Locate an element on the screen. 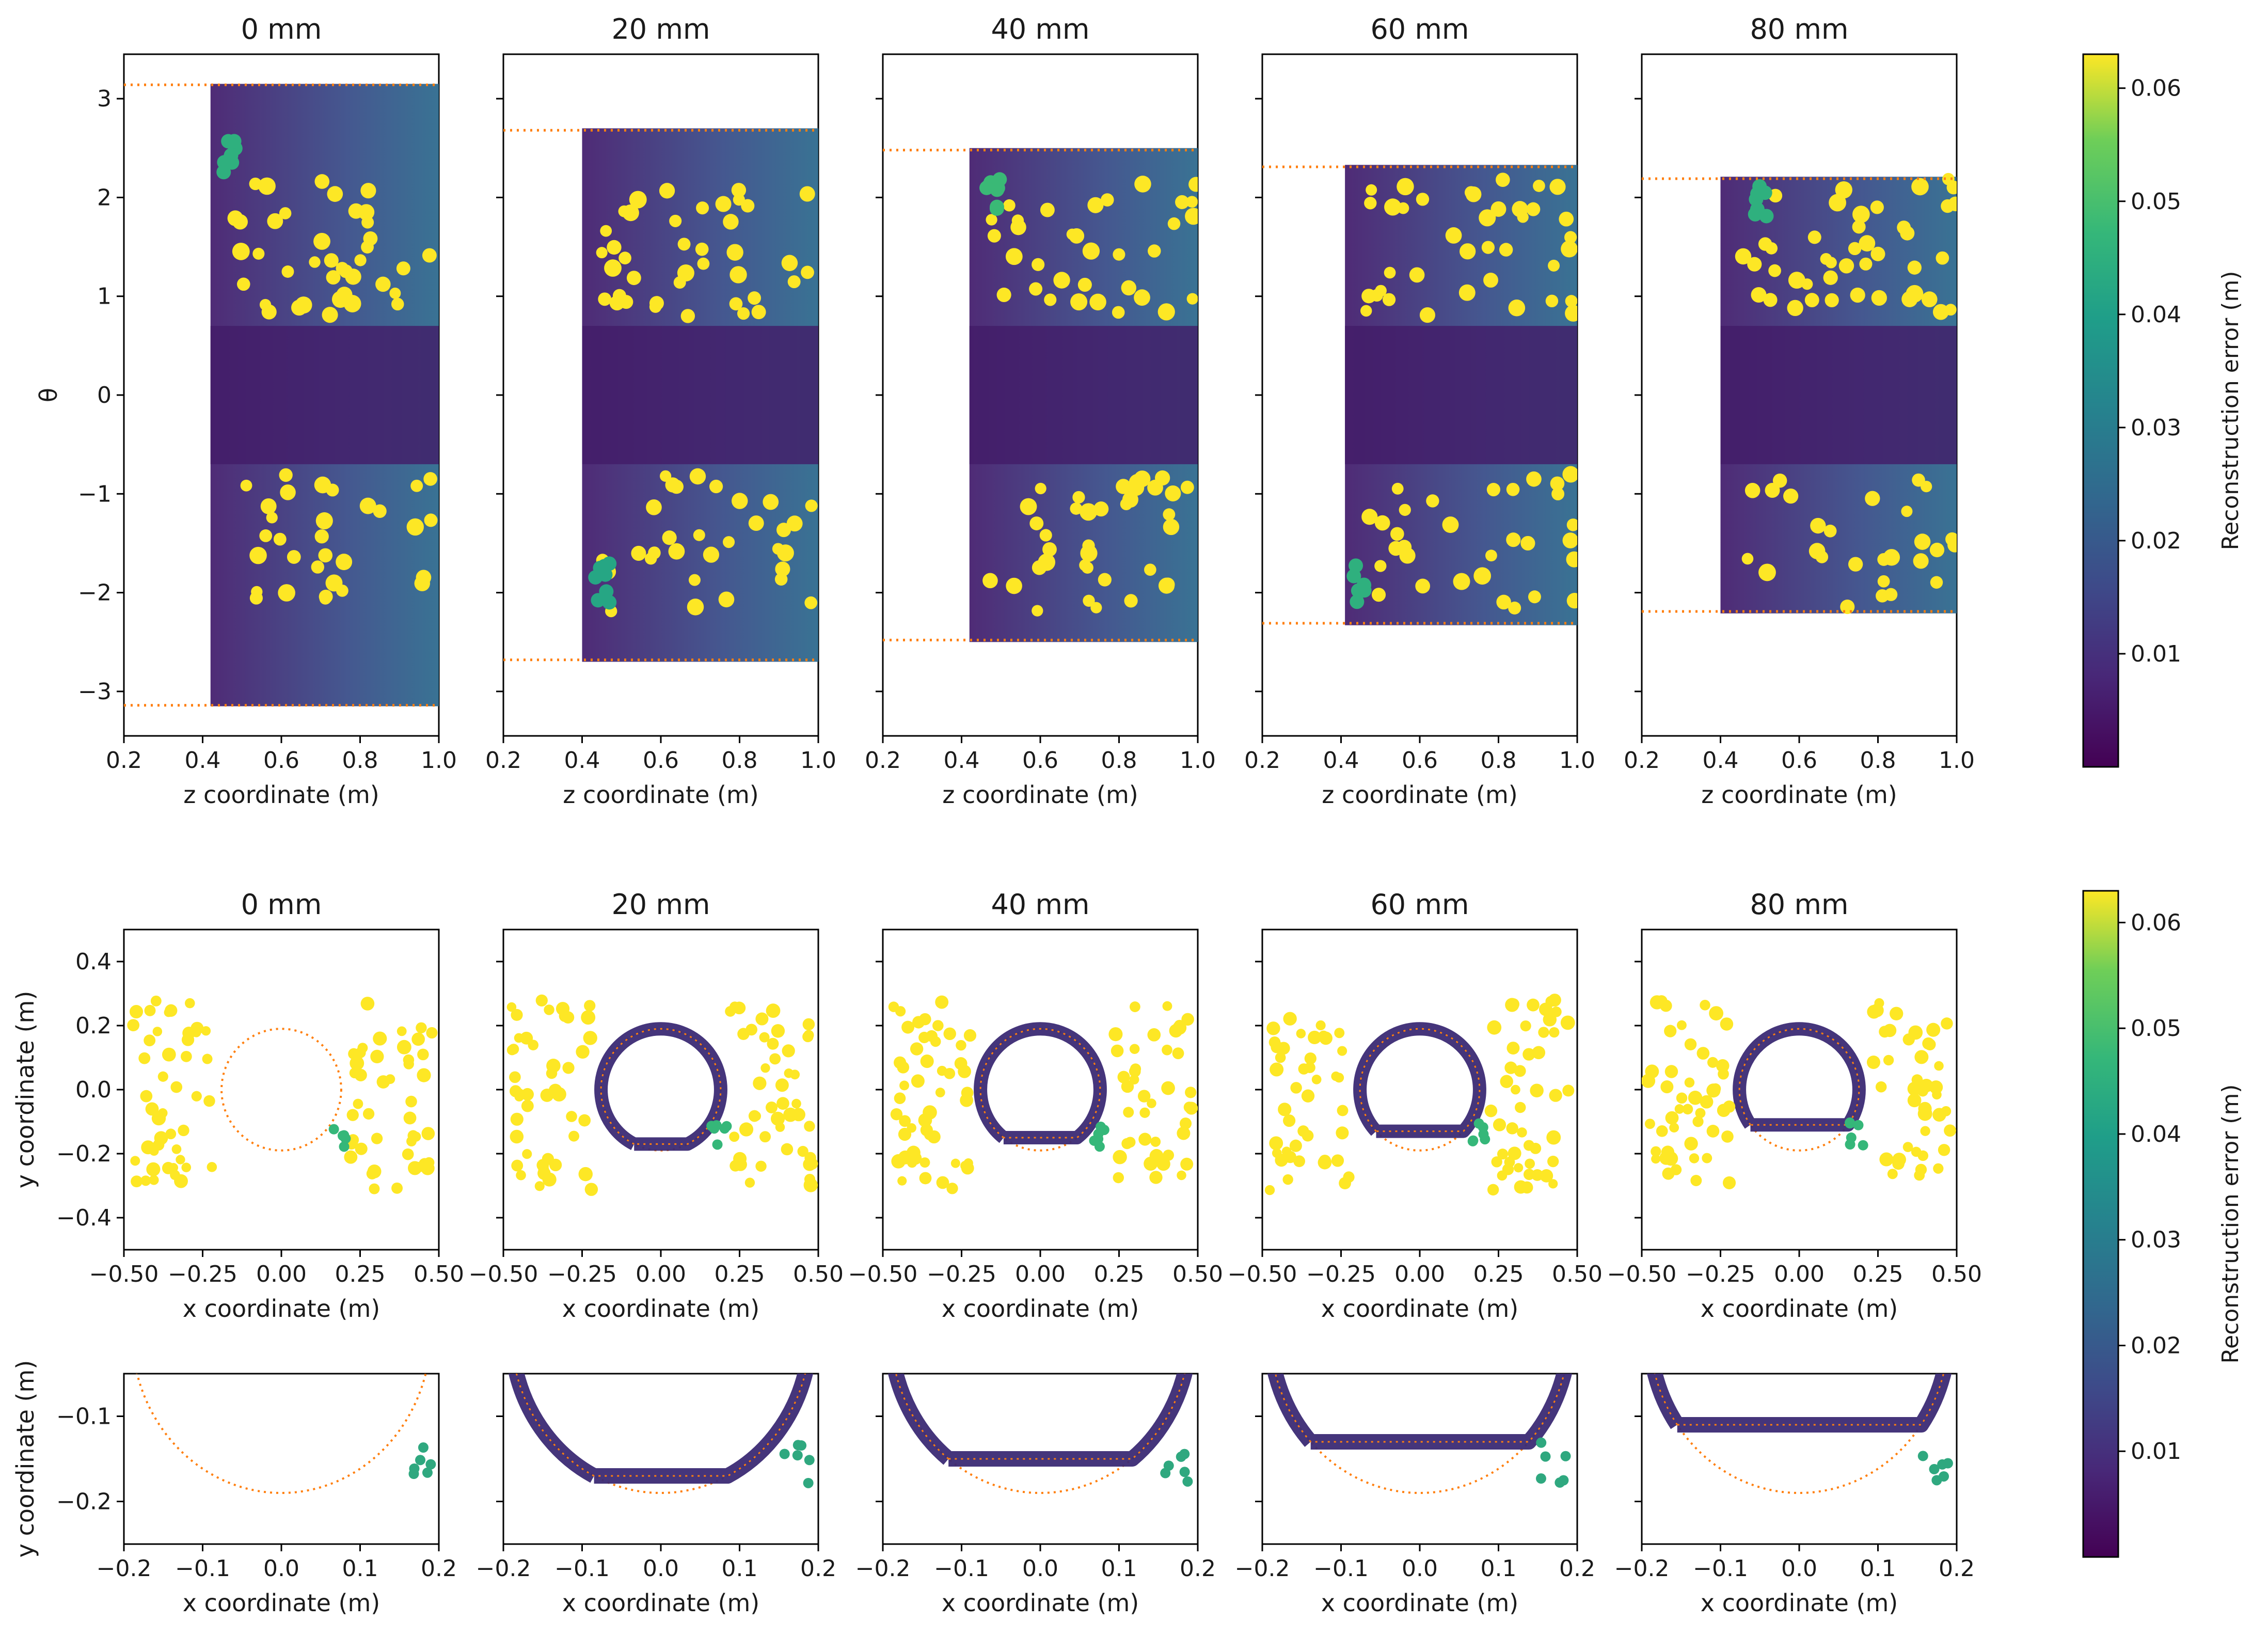 Image resolution: width=2268 pixels, height=1636 pixels. colorbar-tick-label: 0.02 is located at coordinates (2156, 1345).